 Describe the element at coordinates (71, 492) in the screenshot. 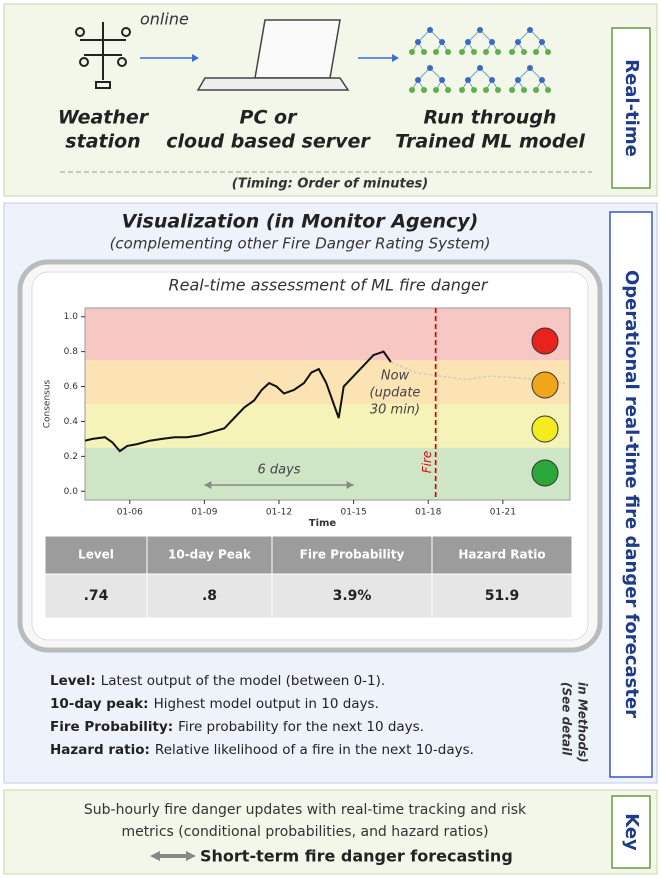

I see `y-tick-label: 0.0` at that location.